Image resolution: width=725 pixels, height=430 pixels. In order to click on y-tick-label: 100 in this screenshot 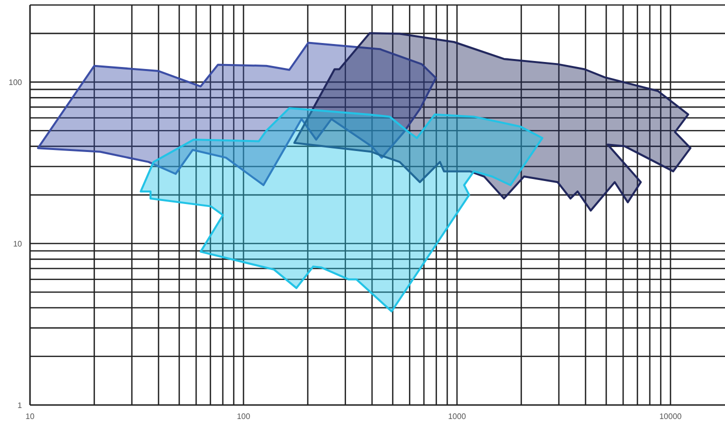, I will do `click(15, 83)`.